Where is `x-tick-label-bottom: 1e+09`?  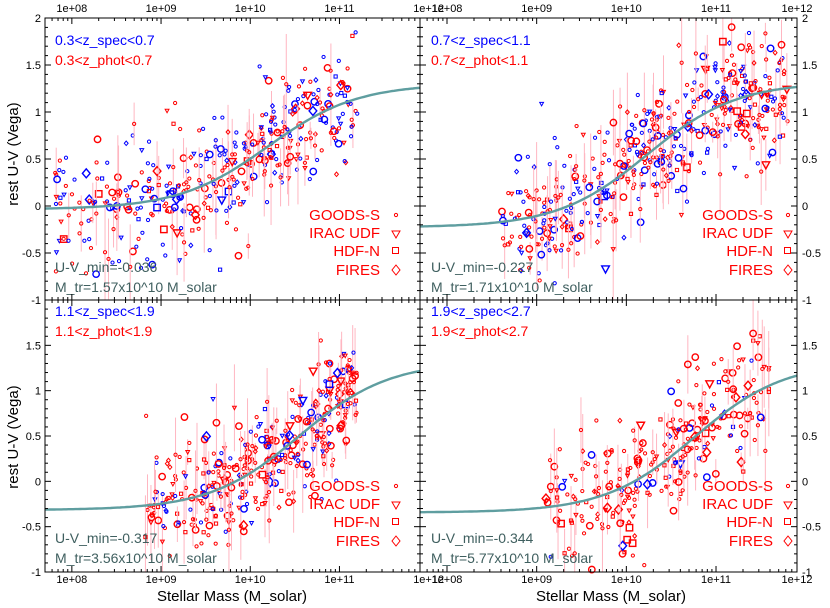
x-tick-label-bottom: 1e+09 is located at coordinates (536, 580).